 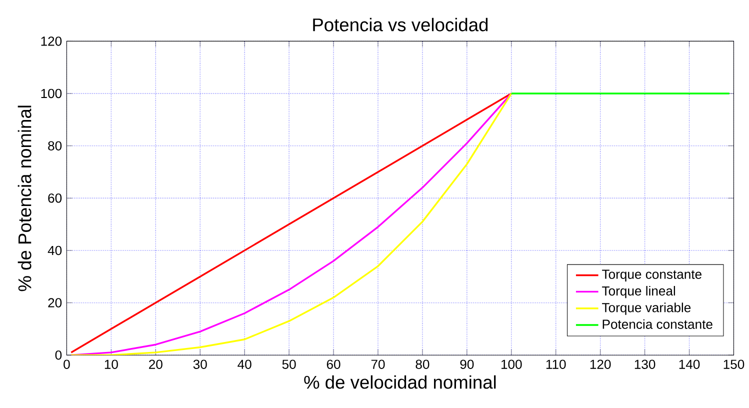 What do you see at coordinates (467, 364) in the screenshot?
I see `x-tick-label: 90` at bounding box center [467, 364].